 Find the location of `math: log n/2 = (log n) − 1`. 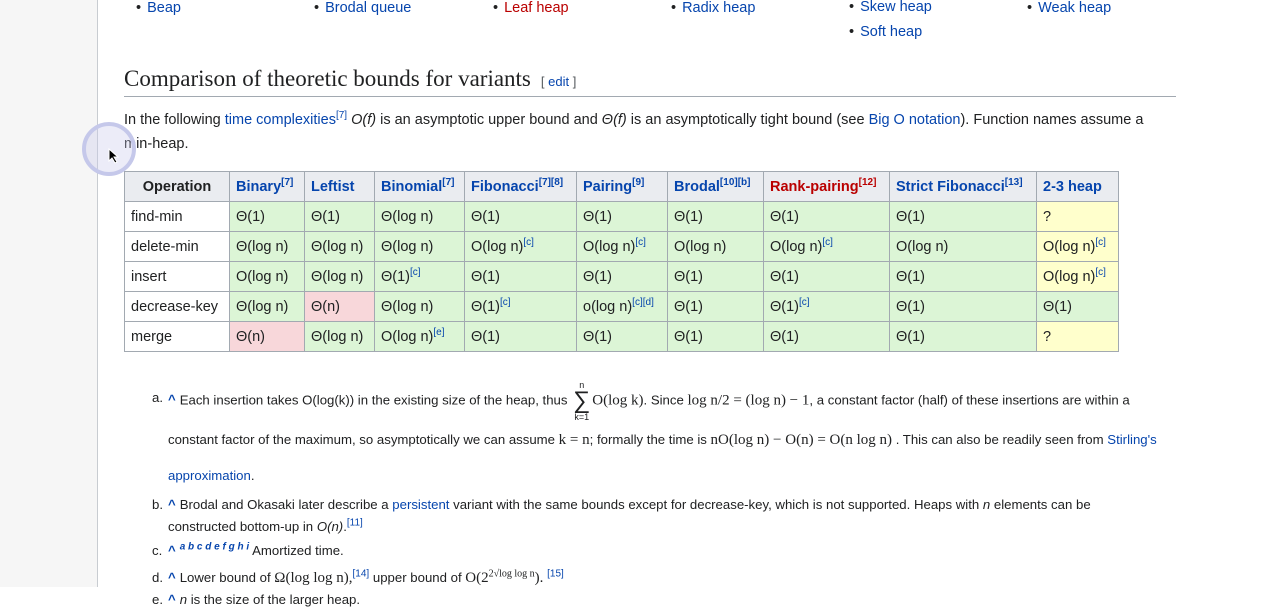

math: log n/2 = (log n) − 1 is located at coordinates (748, 400).